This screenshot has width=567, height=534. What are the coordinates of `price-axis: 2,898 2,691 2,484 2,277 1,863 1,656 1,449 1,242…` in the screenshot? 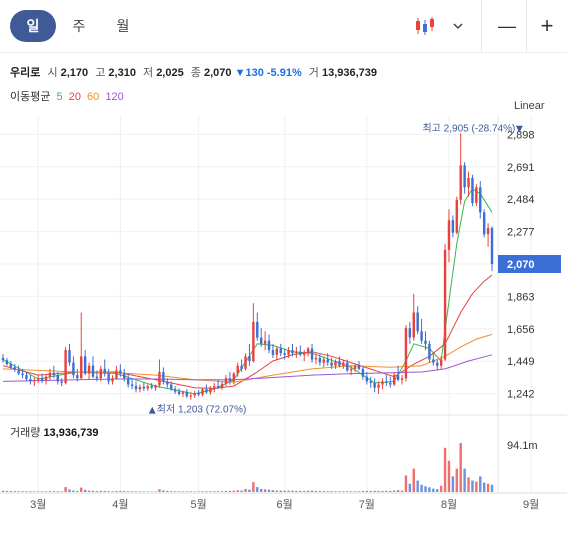 It's located at (529, 290).